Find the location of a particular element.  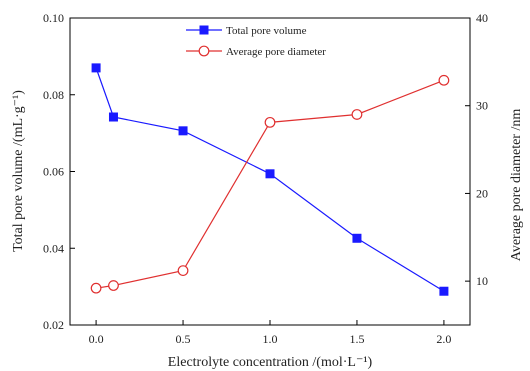

left-axis-ticks: 0.02 0.04 0.06 0.08 0.10 is located at coordinates (59, 171).